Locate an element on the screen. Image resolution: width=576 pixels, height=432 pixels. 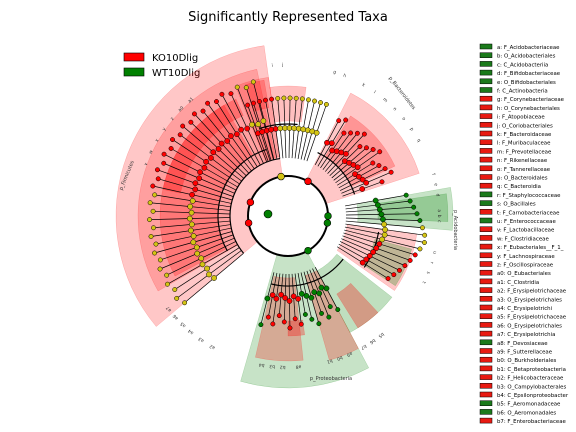
key-swatch-j is located at coordinates (486, 125).